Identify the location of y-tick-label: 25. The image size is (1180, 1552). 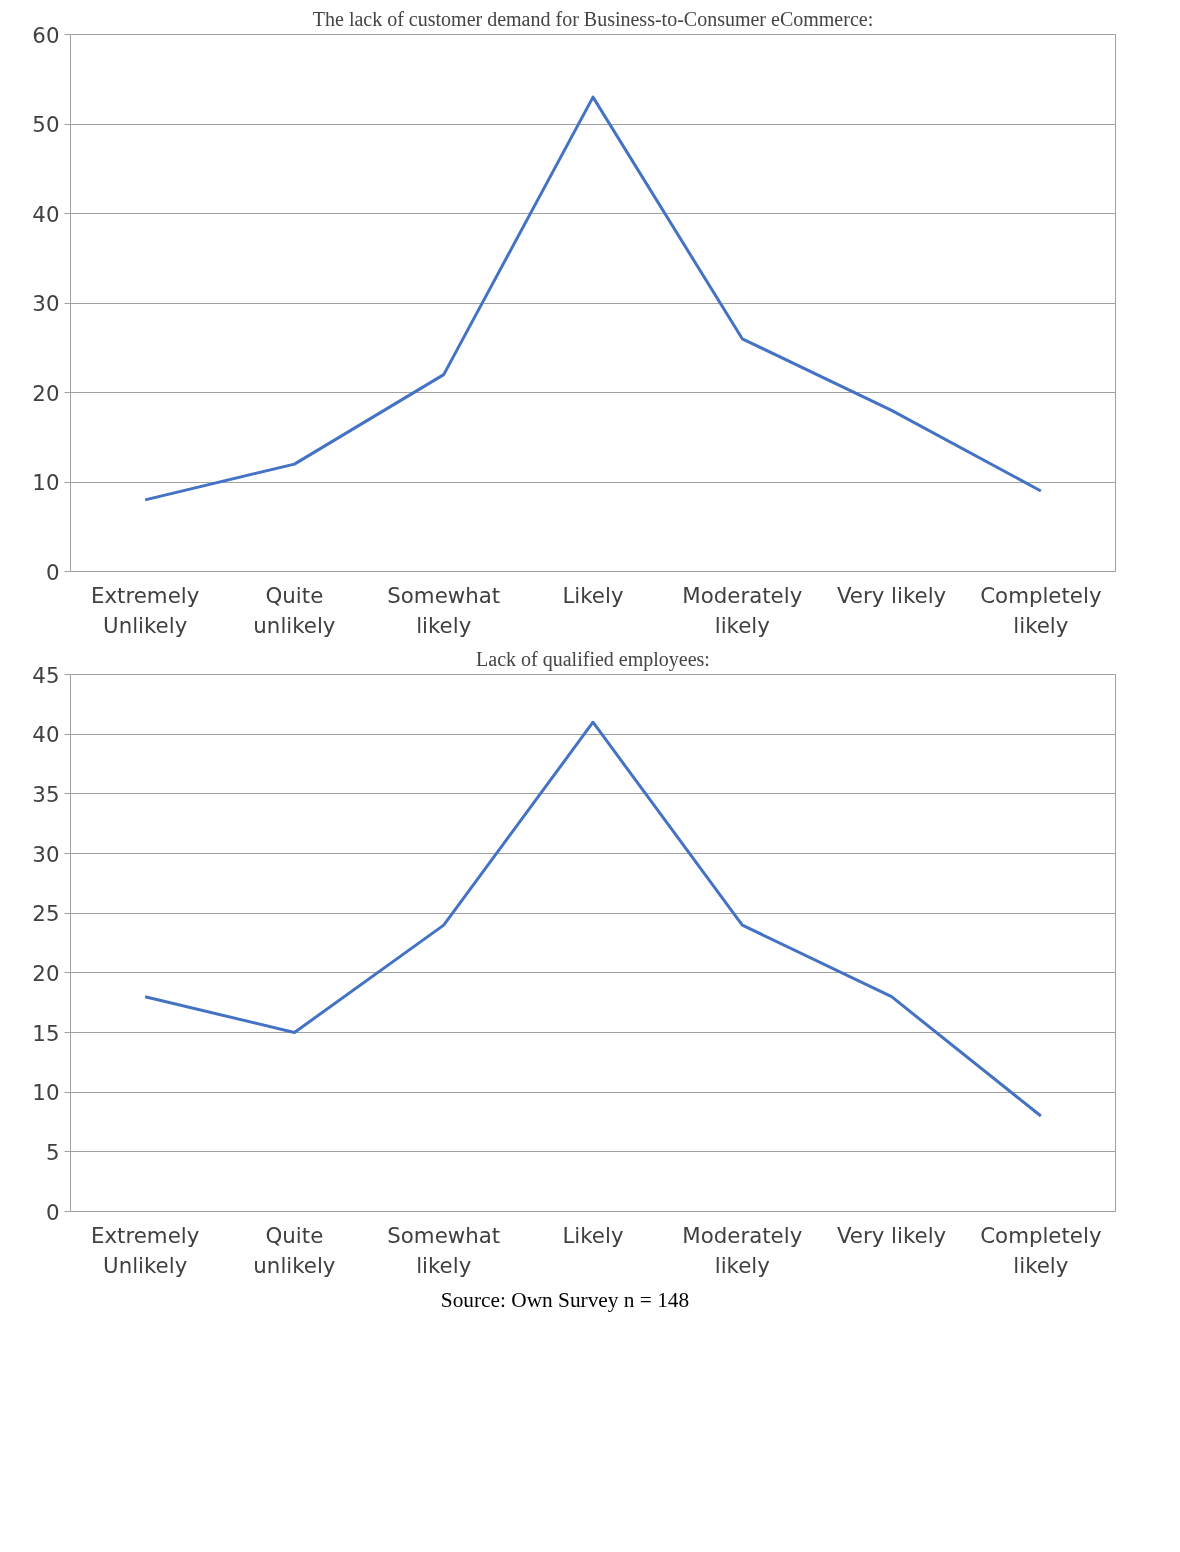
(46, 914).